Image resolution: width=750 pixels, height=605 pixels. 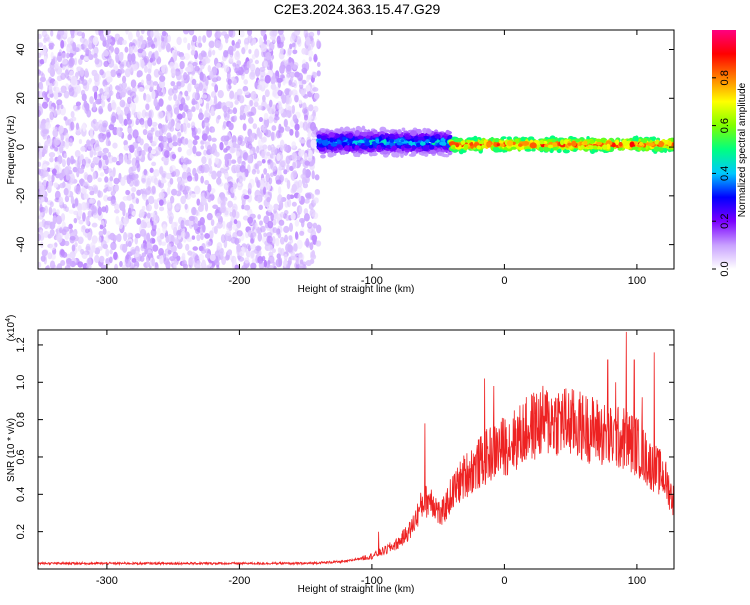 What do you see at coordinates (725, 268) in the screenshot?
I see `colorbar-tick-label: 0.0` at bounding box center [725, 268].